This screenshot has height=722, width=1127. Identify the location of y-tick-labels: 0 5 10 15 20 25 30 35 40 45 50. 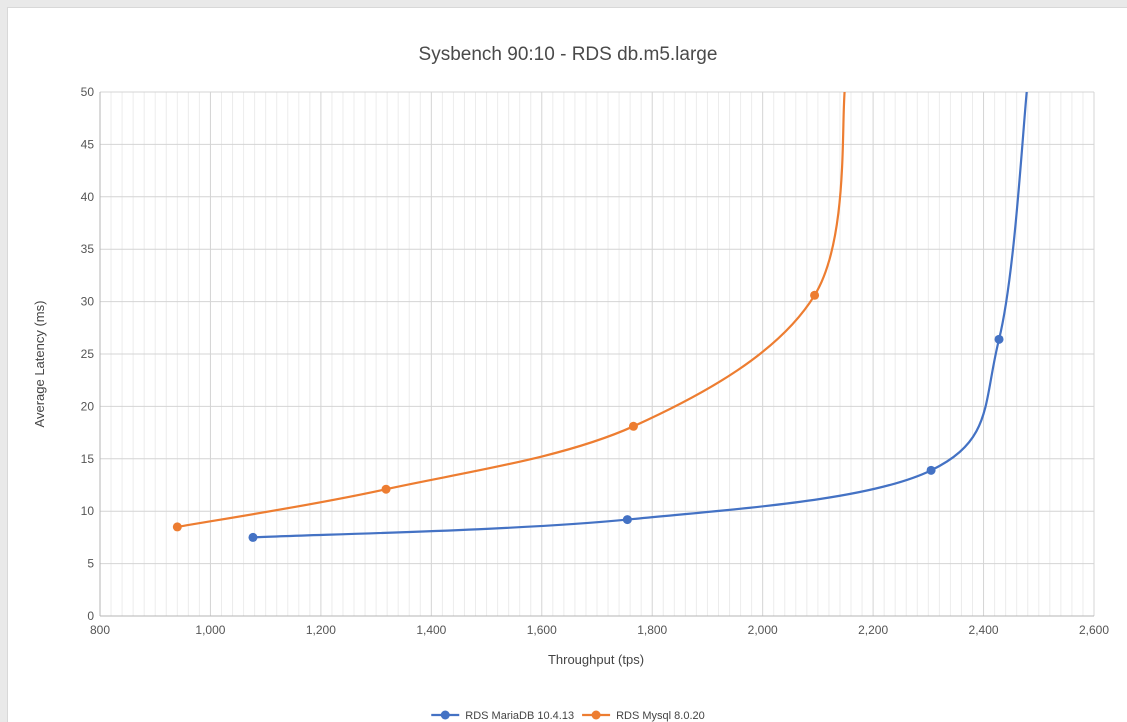
(88, 354).